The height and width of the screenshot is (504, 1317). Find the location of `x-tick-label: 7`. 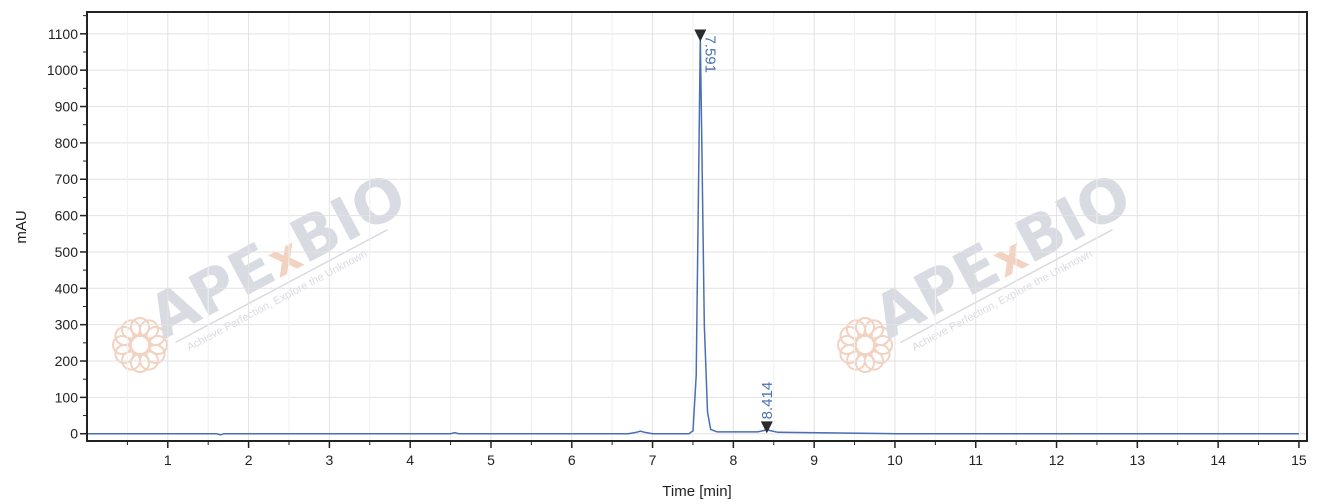

x-tick-label: 7 is located at coordinates (653, 460).